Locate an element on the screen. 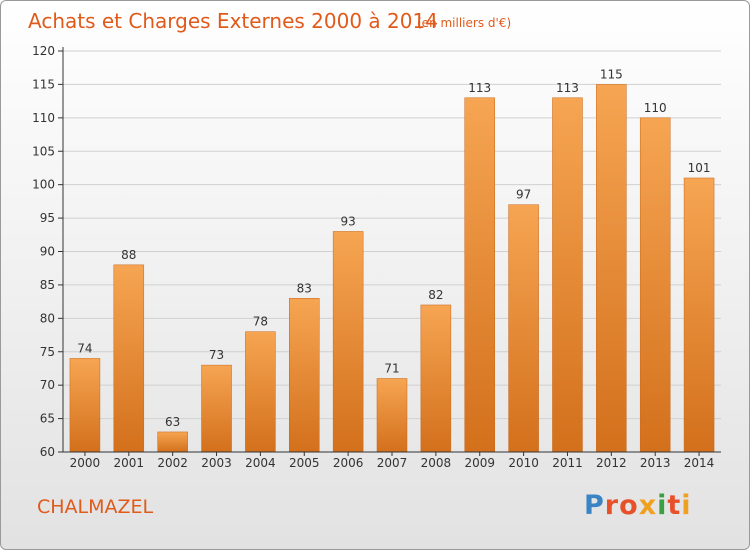 The height and width of the screenshot is (550, 750). bar-2012 is located at coordinates (611, 268).